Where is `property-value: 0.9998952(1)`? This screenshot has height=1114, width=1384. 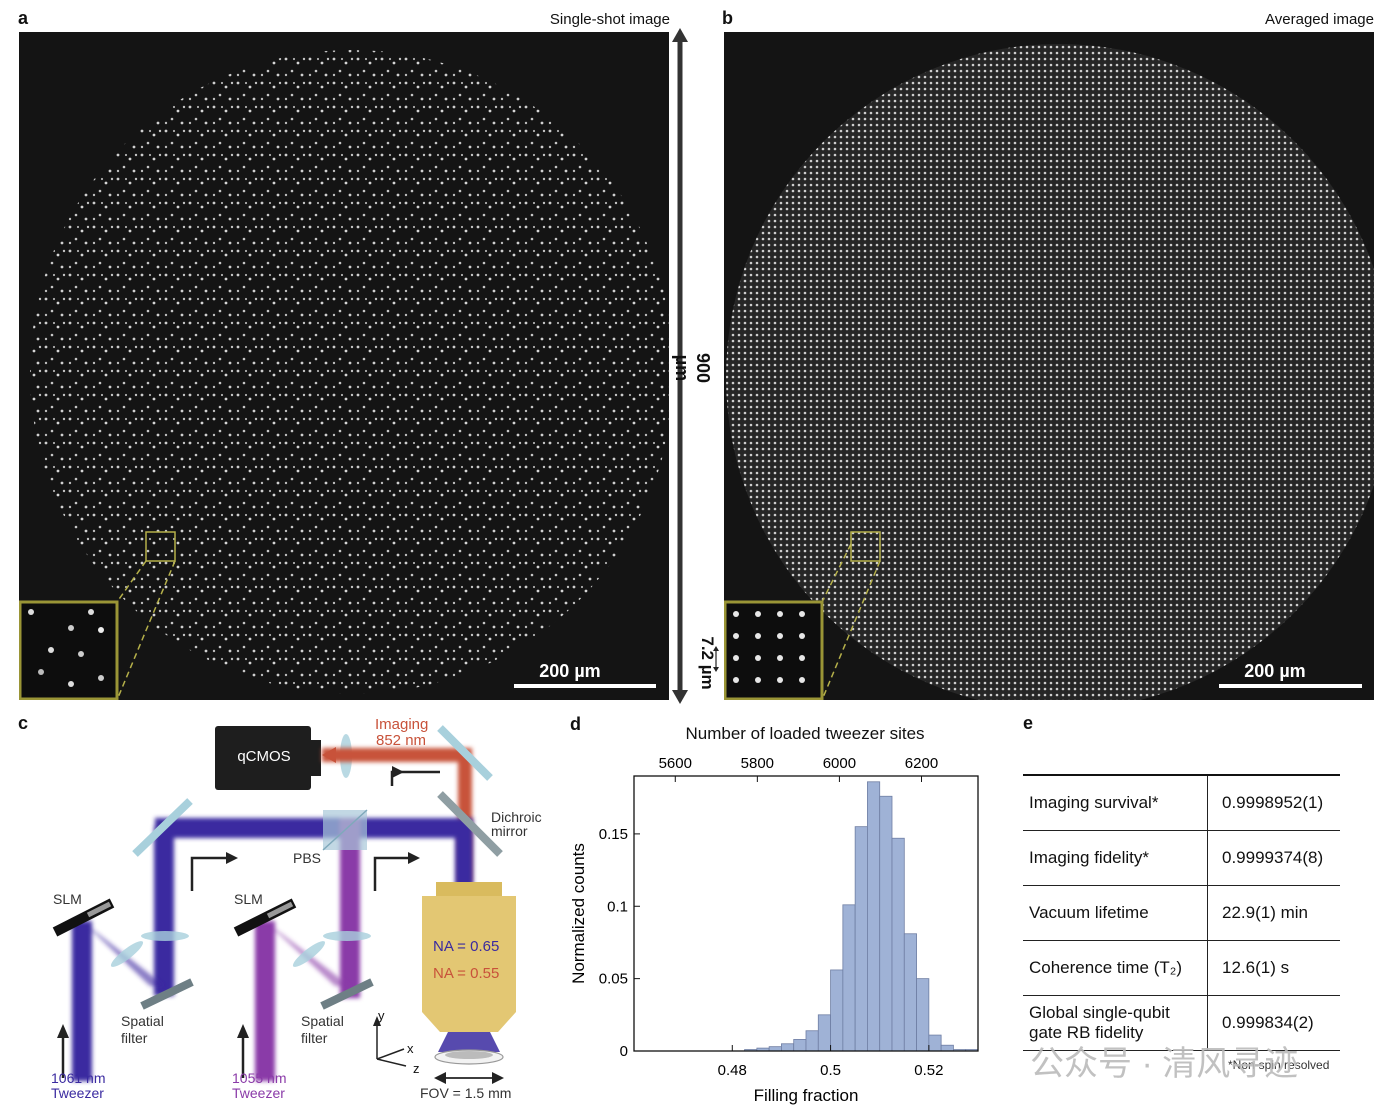
property-value: 0.9998952(1) is located at coordinates (1273, 803).